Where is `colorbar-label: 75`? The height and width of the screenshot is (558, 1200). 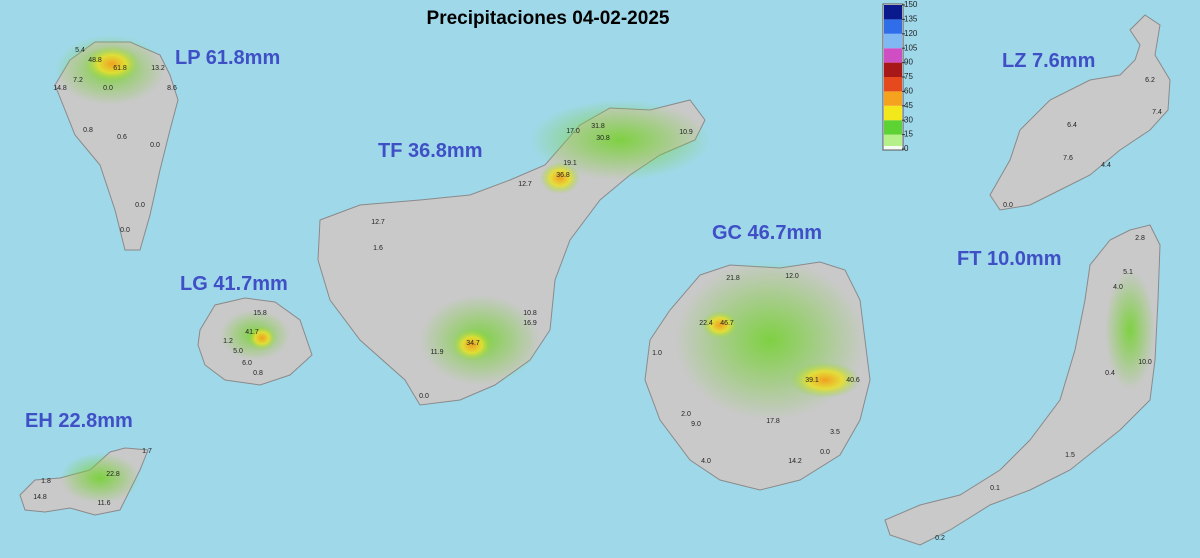 colorbar-label: 75 is located at coordinates (908, 76).